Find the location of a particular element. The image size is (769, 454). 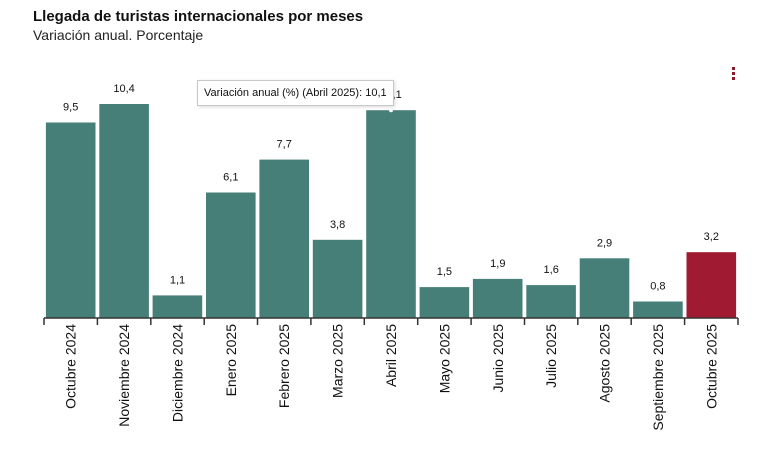

data-label: 6,1 is located at coordinates (230, 178).